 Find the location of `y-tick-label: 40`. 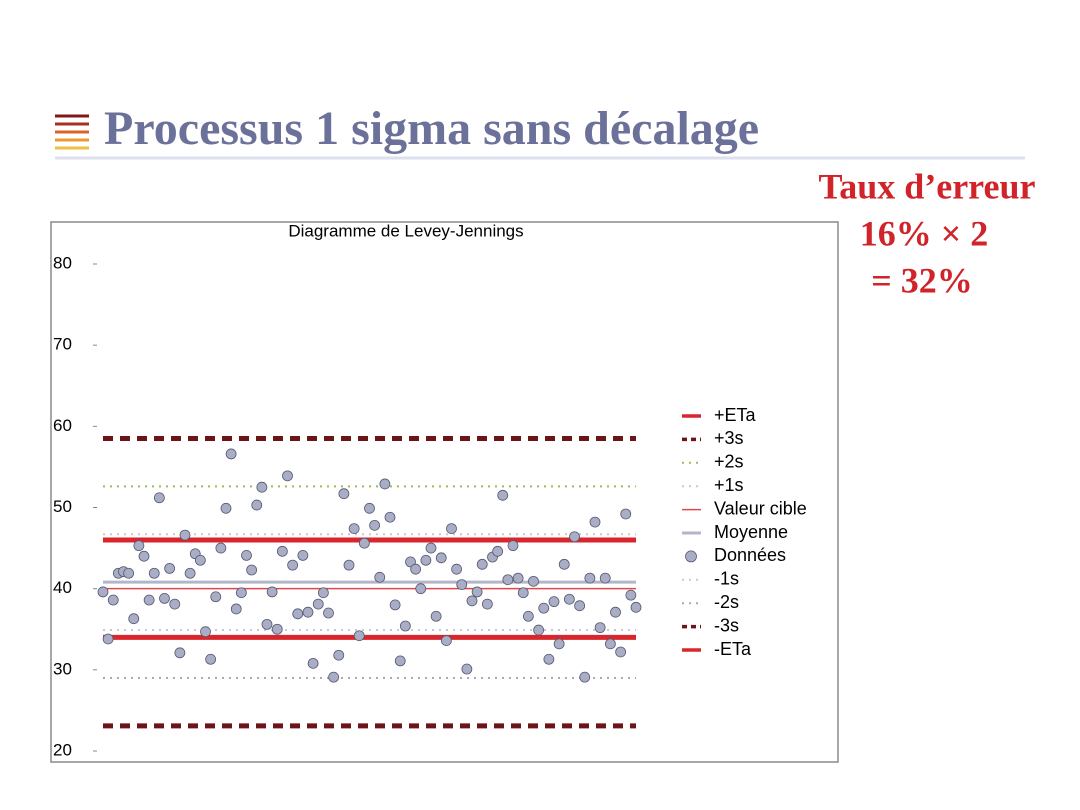

y-tick-label: 40 is located at coordinates (62, 587).